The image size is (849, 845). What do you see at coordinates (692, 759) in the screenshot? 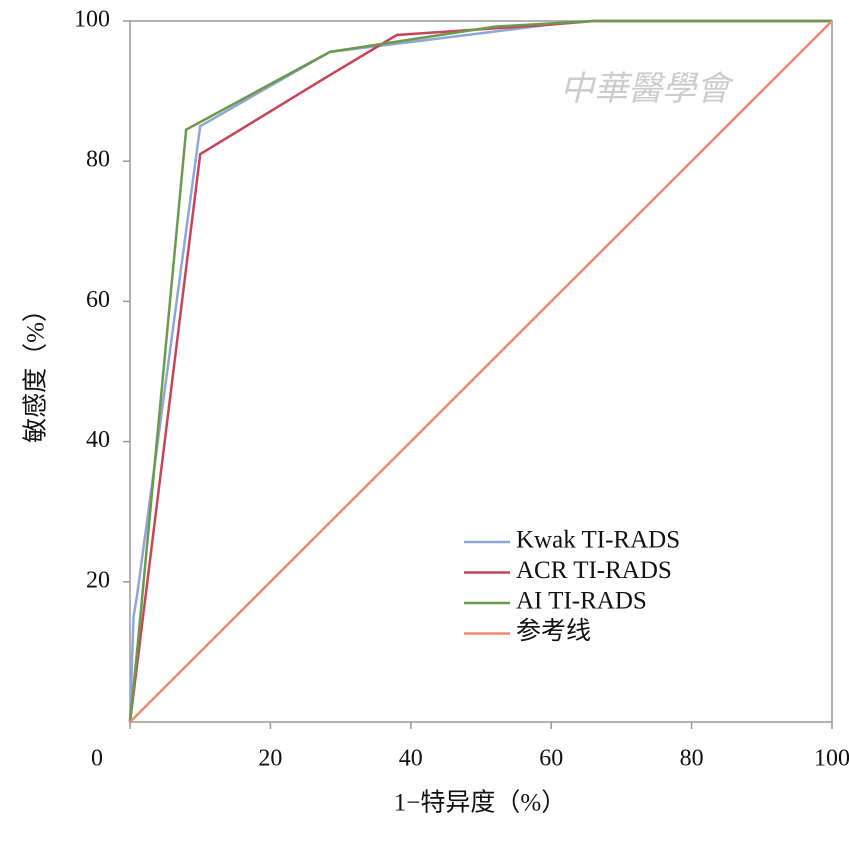
I see `x-tick-label: 80` at bounding box center [692, 759].